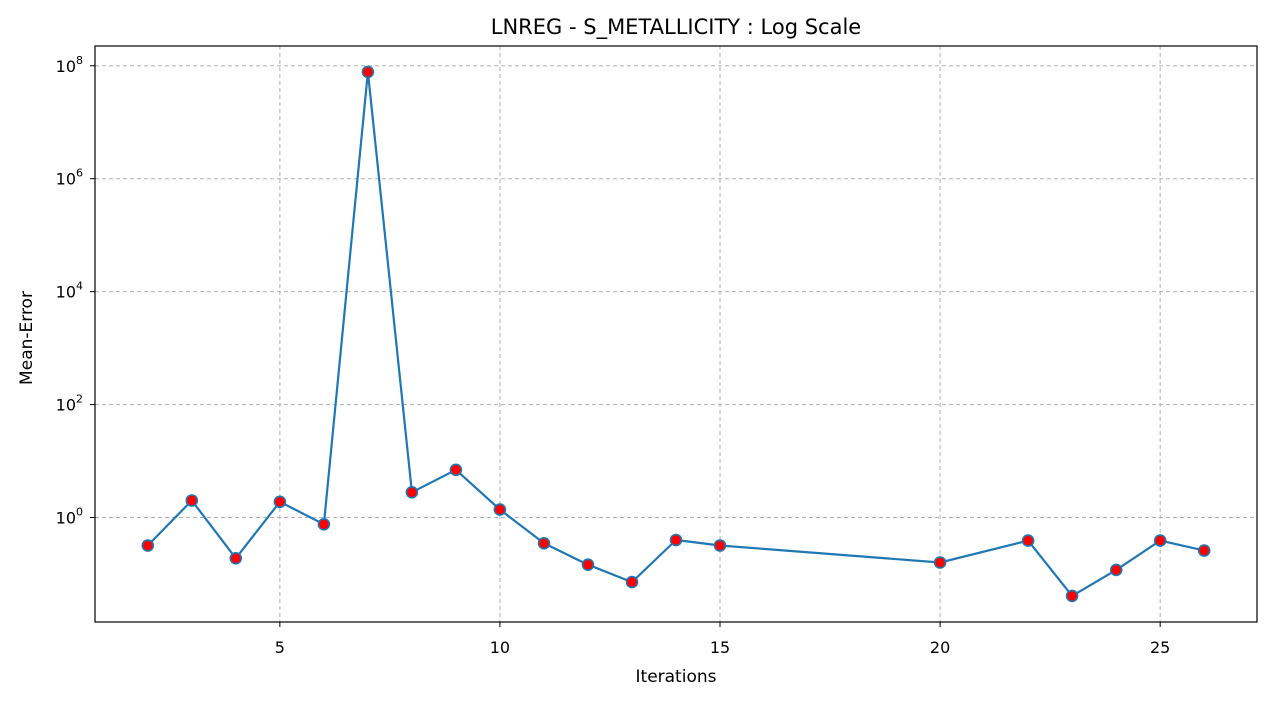  I want to click on y-axis-ticks: 10⁰ 10² 10⁴ 10⁶ 10⁸, so click(75, 291).